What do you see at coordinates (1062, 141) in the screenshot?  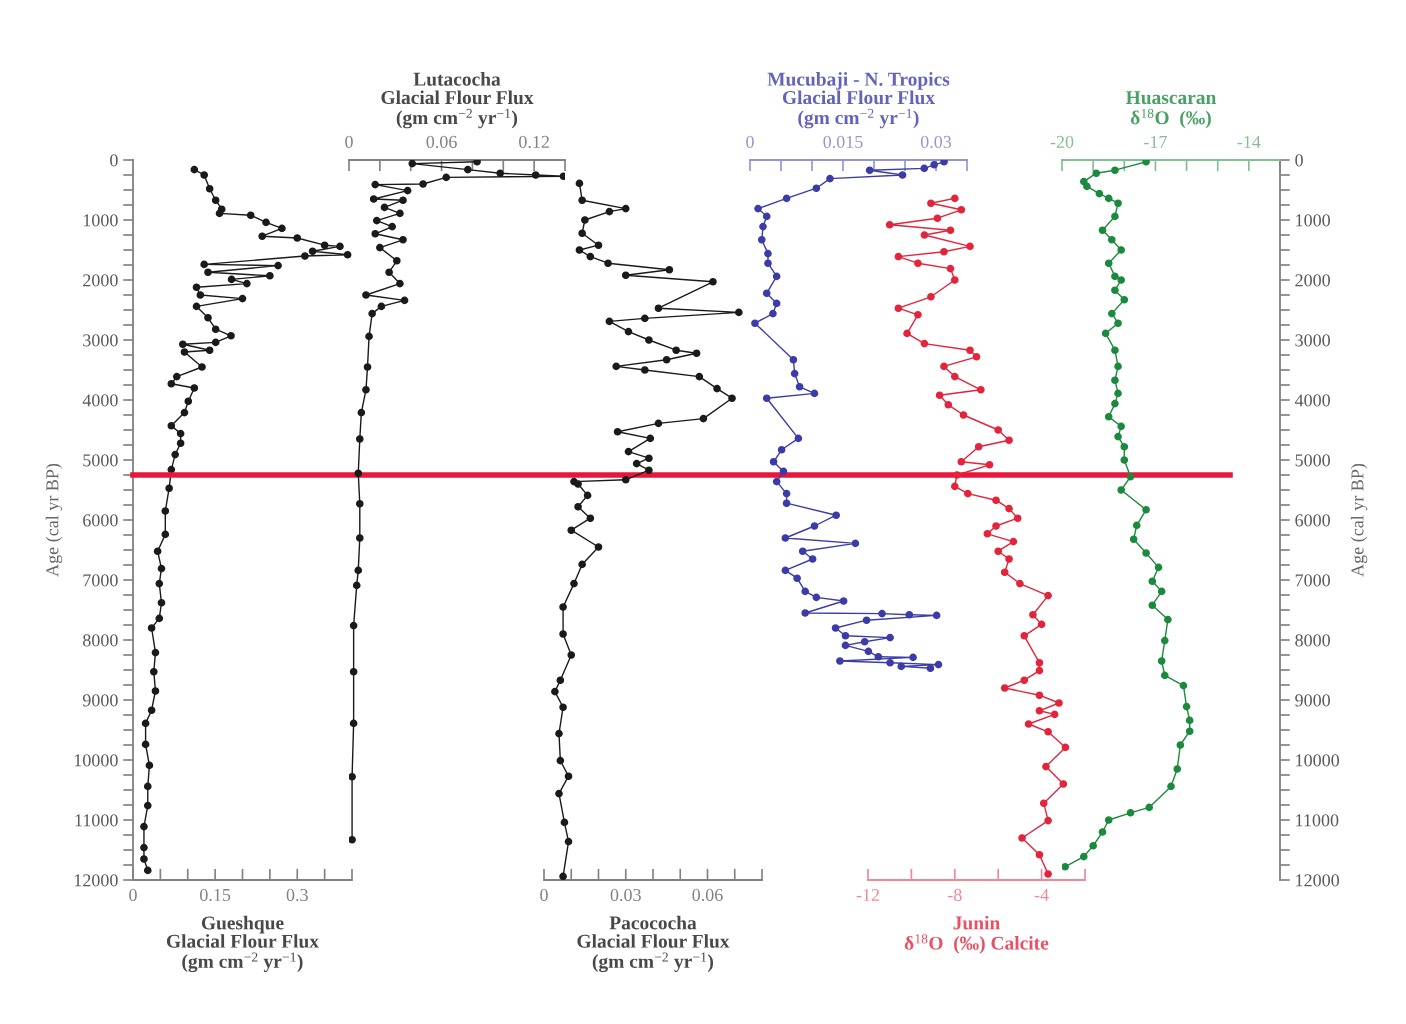 I see `x-tick-label: -20` at bounding box center [1062, 141].